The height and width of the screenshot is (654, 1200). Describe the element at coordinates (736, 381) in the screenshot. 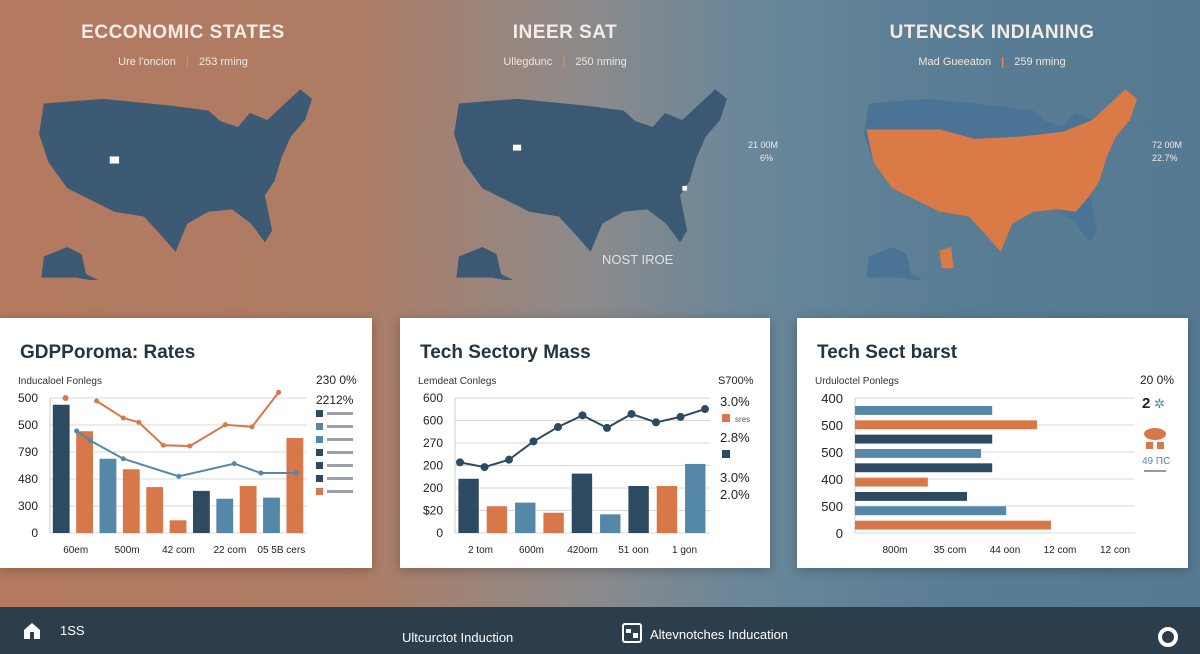

I see `legend-value: S700%` at that location.